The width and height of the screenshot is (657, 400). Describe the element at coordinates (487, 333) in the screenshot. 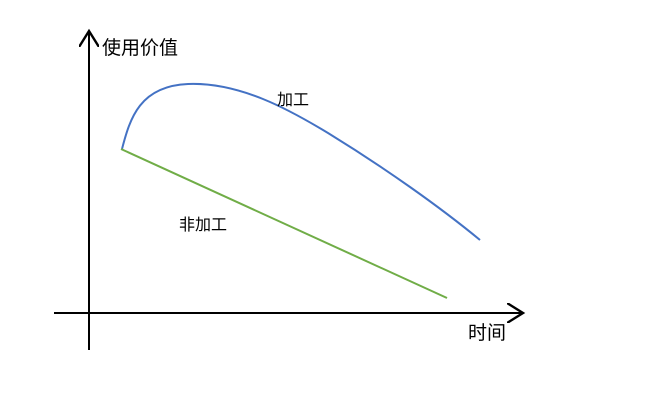

I see `x-axis-label: 时间` at that location.